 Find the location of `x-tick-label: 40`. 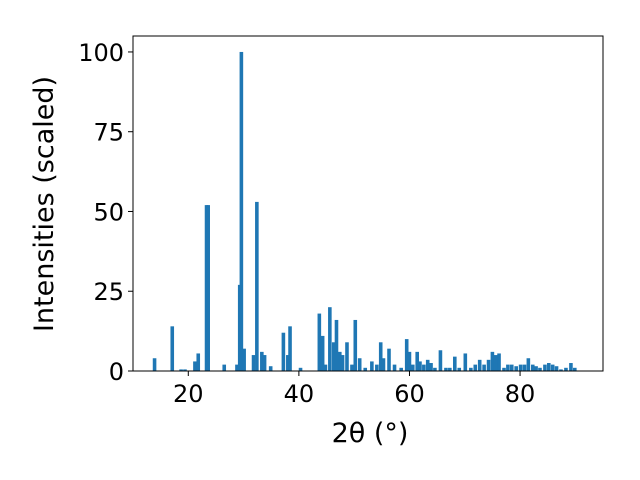

x-tick-label: 40 is located at coordinates (299, 394).